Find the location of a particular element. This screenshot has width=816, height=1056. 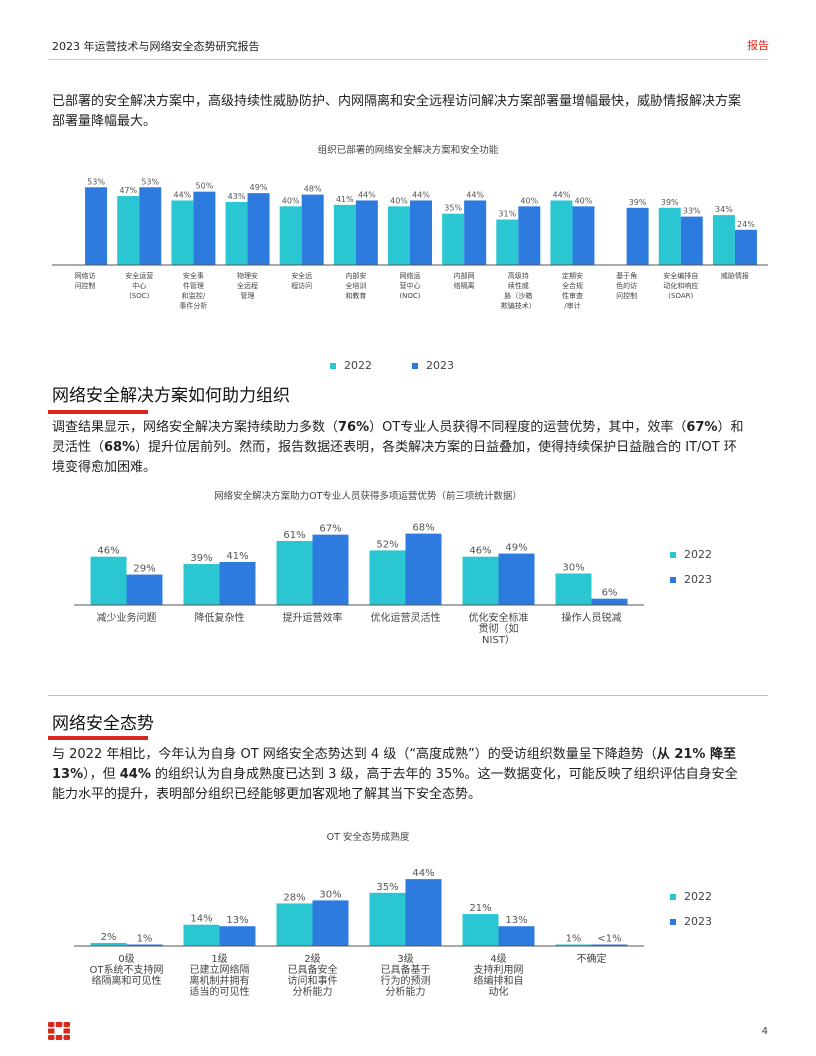

category-label-4: 安全远程访问 is located at coordinates (301, 280).